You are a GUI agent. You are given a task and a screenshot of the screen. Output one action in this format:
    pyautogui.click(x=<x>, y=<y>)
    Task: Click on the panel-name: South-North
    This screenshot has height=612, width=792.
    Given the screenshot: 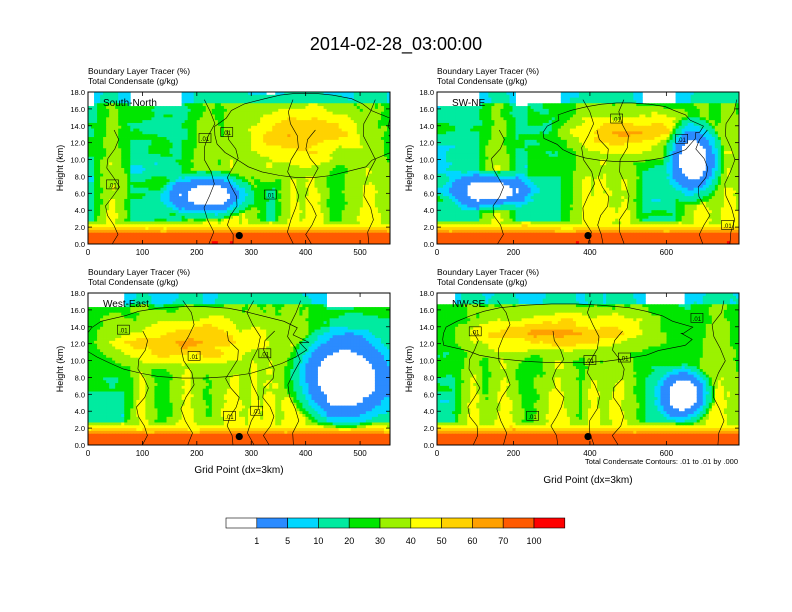 What is the action you would take?
    pyautogui.click(x=130, y=103)
    